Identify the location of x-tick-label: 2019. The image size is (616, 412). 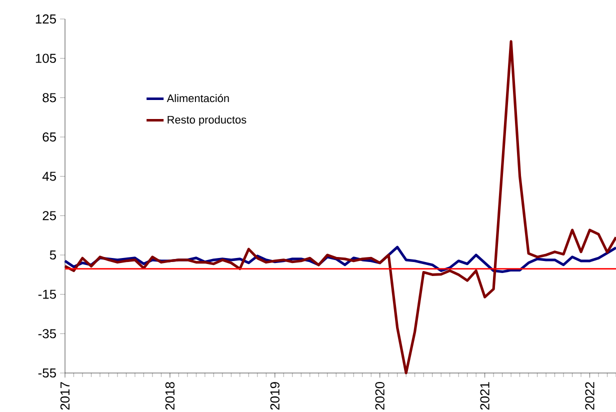
(275, 396).